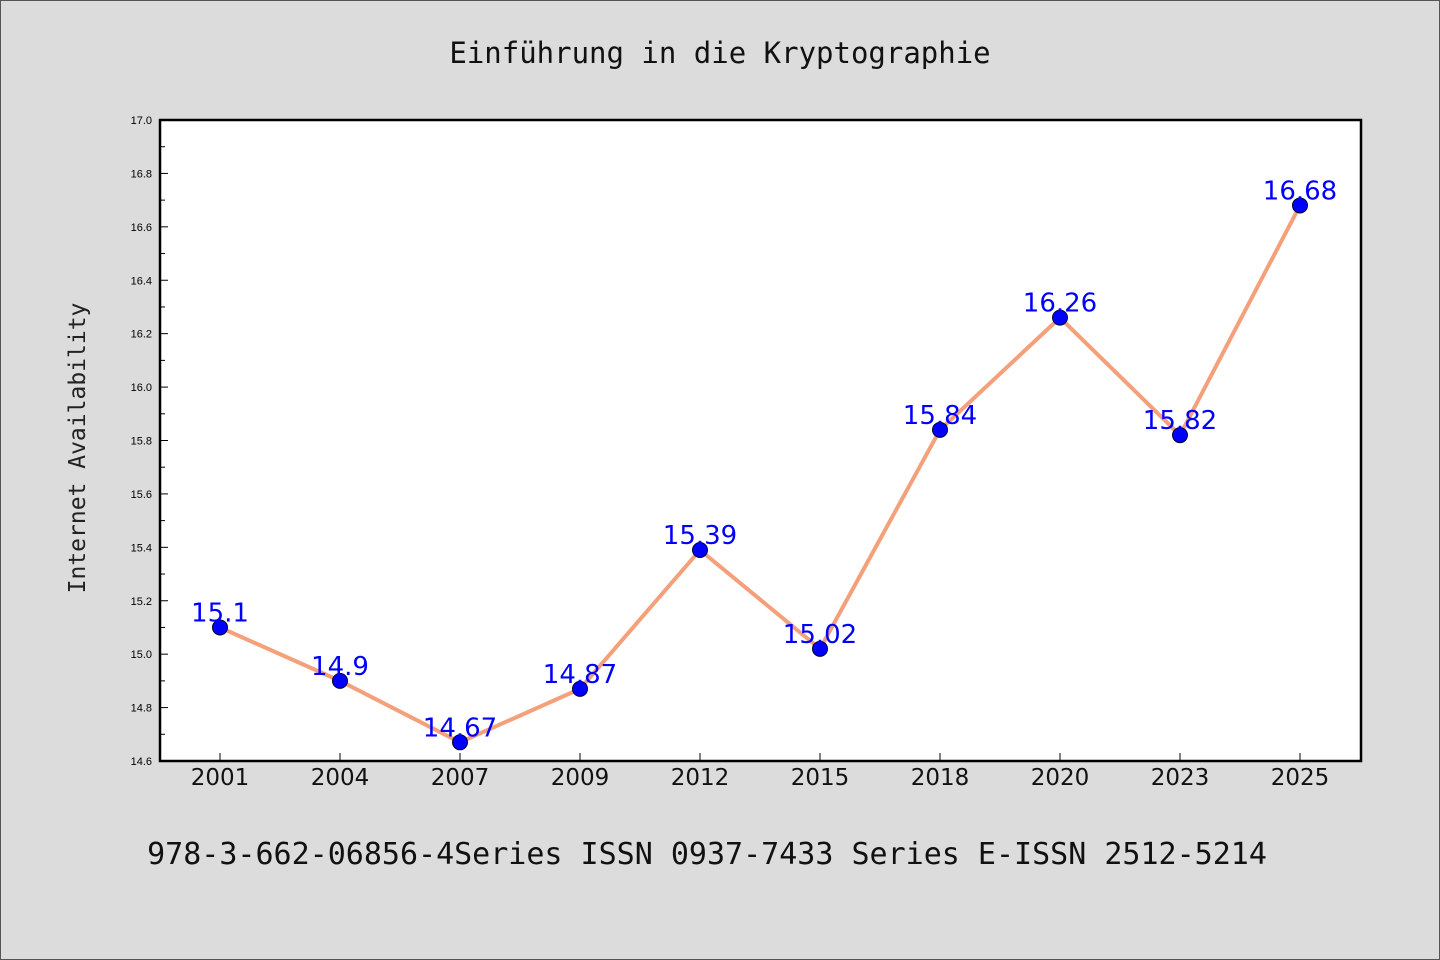  Describe the element at coordinates (940, 416) in the screenshot. I see `data-label: 15.84` at that location.